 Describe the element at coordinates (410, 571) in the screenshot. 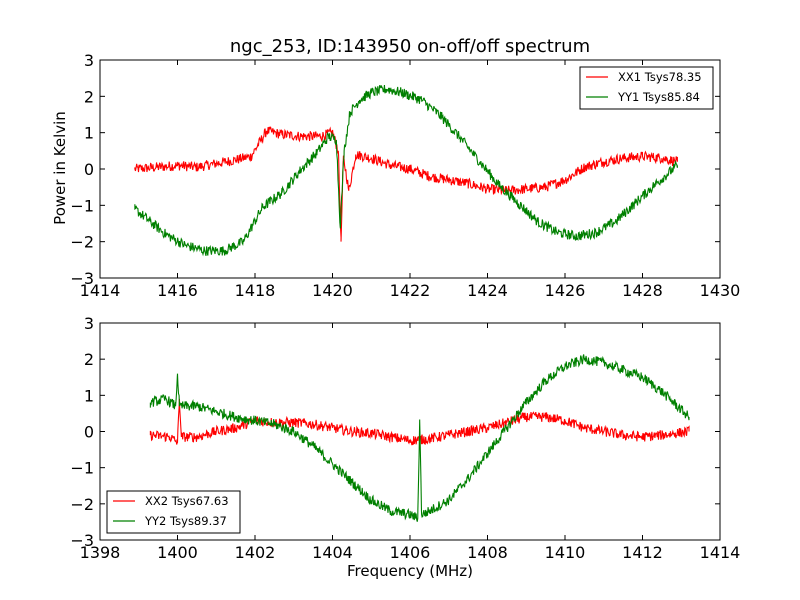

I see `x-axis-label: Frequency (MHz)` at that location.